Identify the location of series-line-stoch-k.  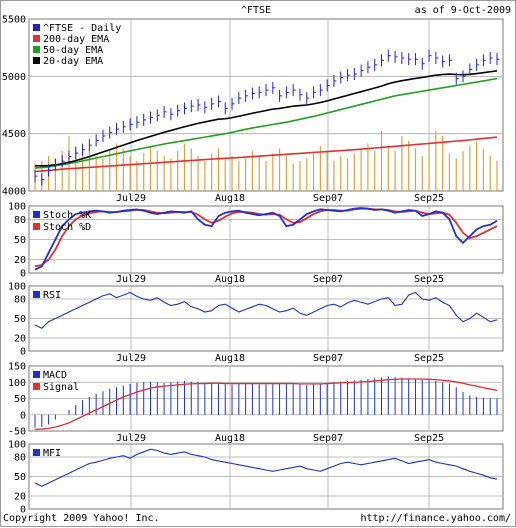
(266, 239).